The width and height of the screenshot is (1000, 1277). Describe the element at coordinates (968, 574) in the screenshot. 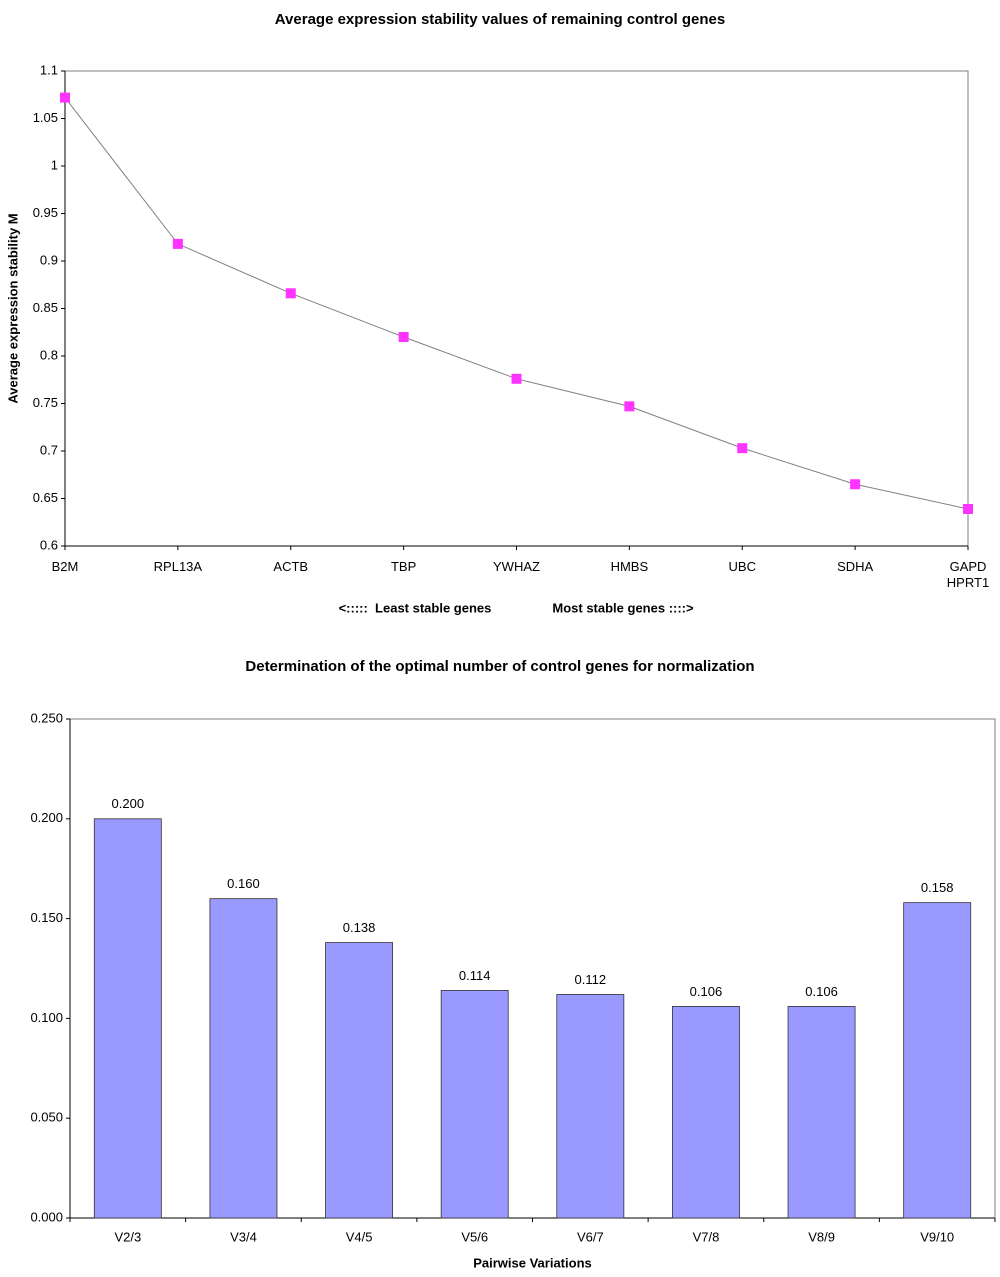

I see `x-tick-label: GAPD HPRT1` at that location.